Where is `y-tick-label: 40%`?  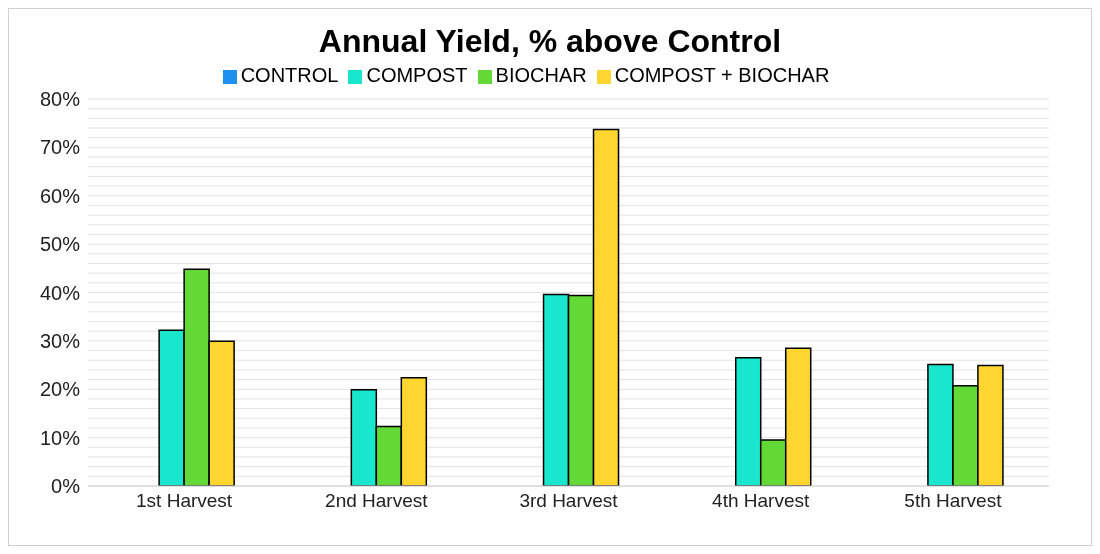
y-tick-label: 40% is located at coordinates (60, 292).